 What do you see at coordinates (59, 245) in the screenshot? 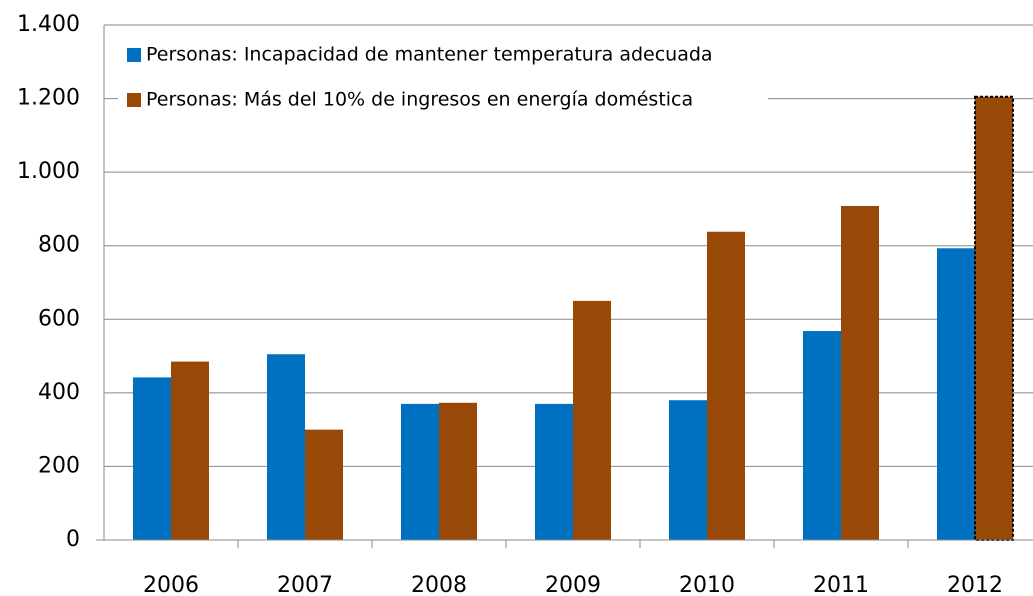
I see `y-tick-label: 800` at bounding box center [59, 245].